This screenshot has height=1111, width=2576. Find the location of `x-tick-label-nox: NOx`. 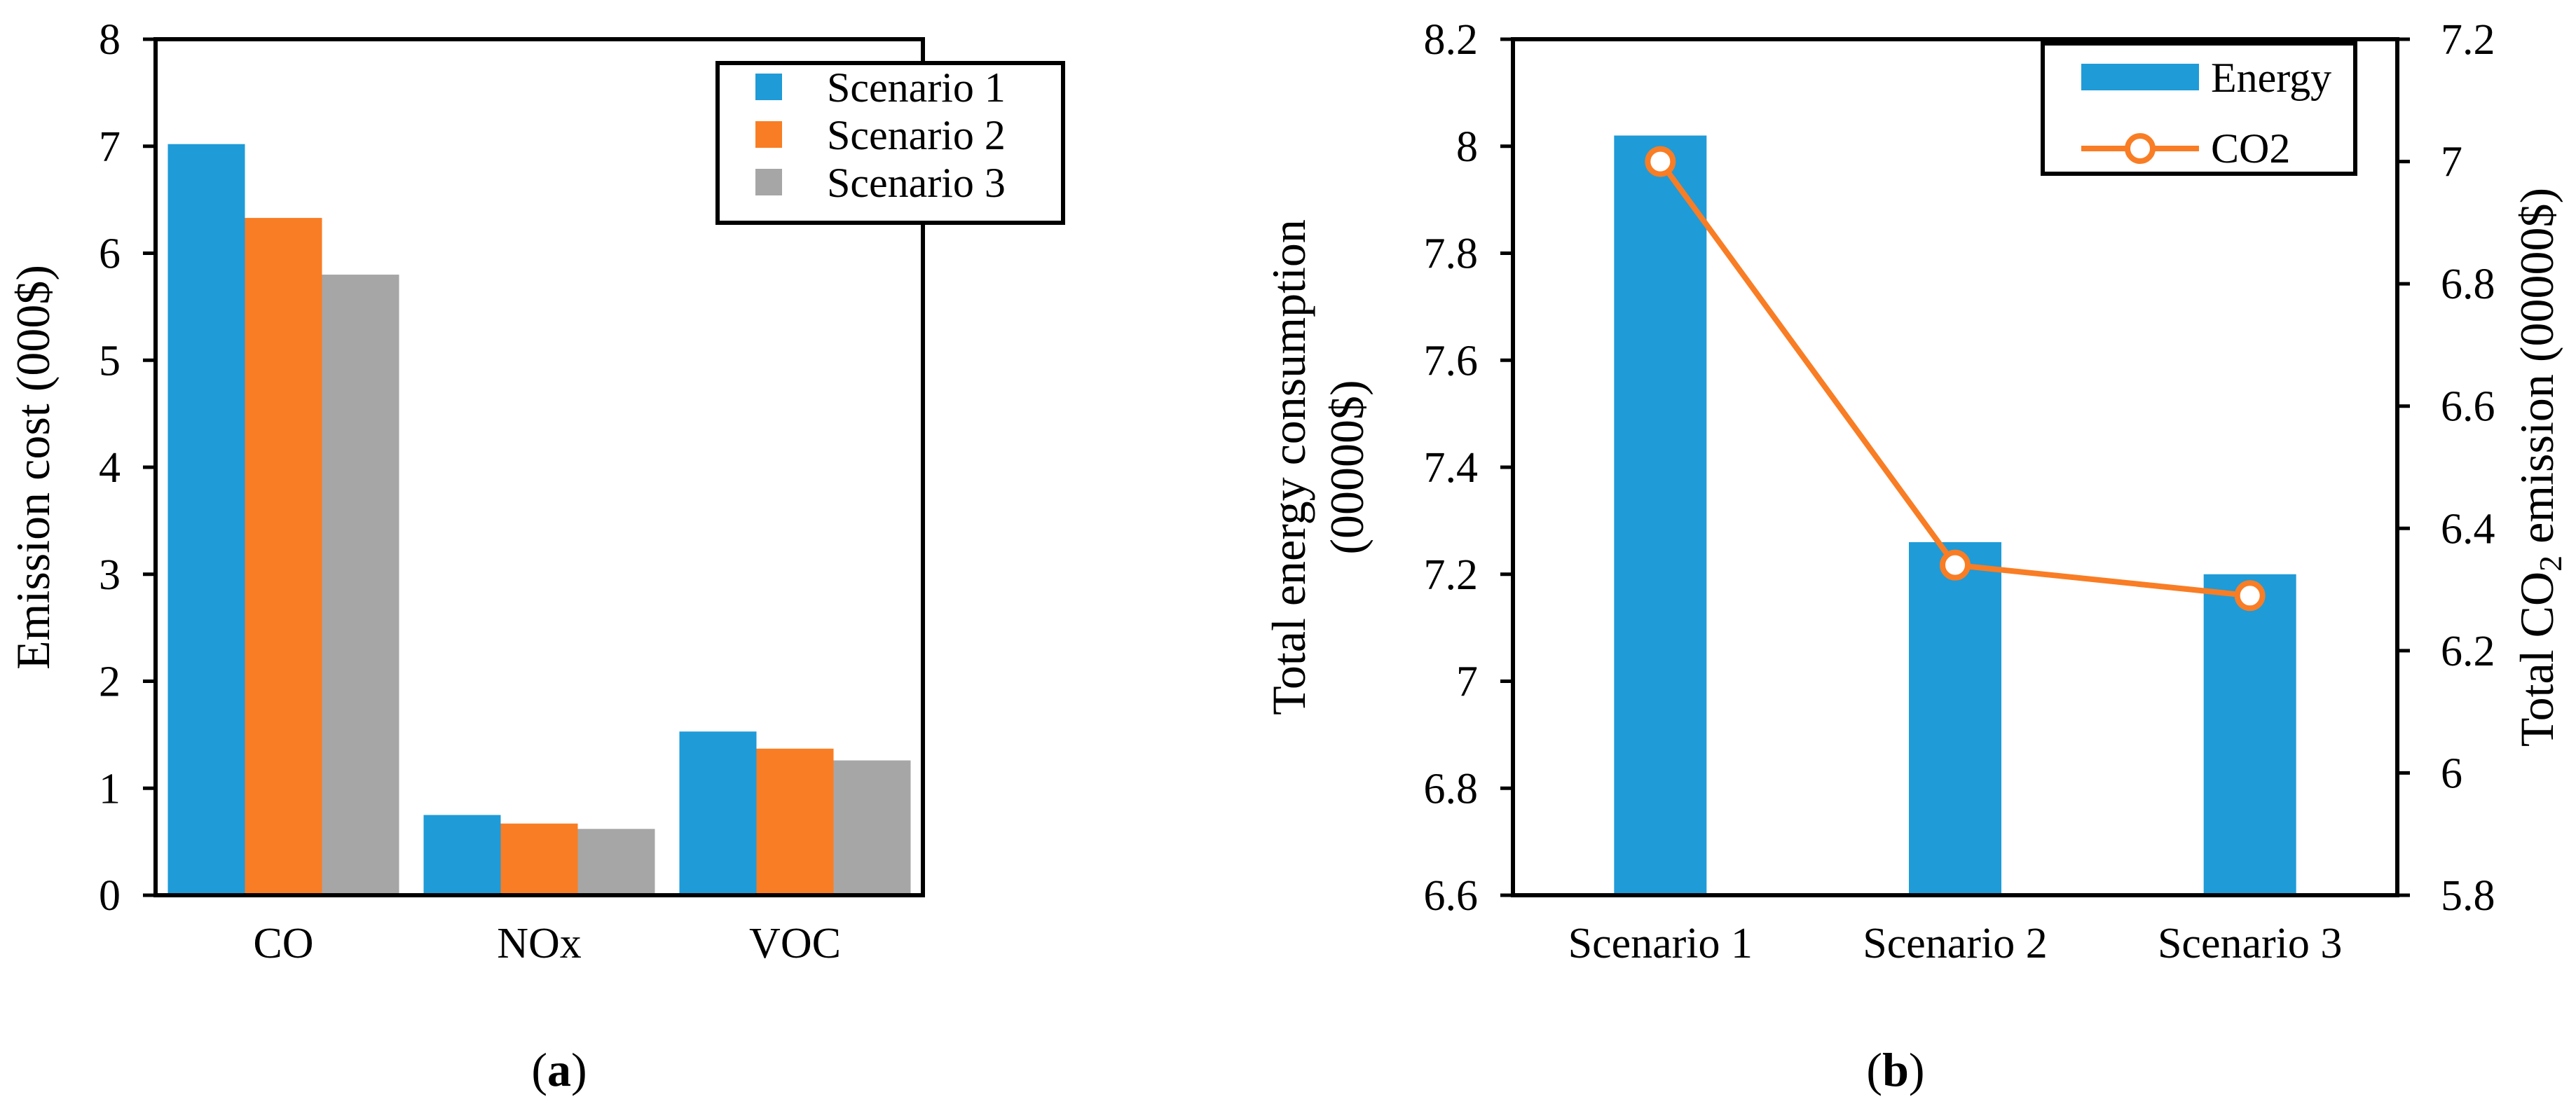

x-tick-label-nox: NOx is located at coordinates (539, 943).